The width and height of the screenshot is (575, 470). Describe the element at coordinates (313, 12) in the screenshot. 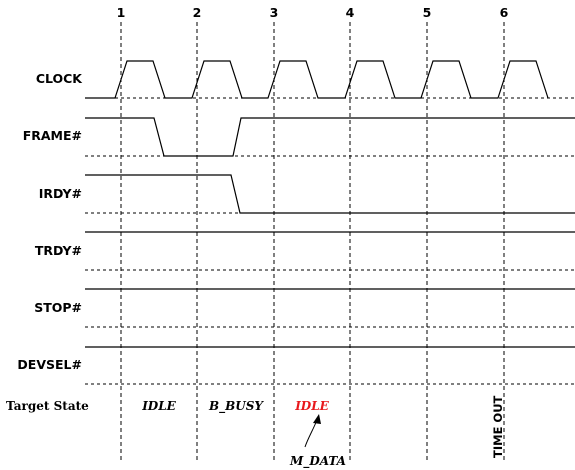

I see `clock-numbers: 1 2 3 4 5 6` at that location.